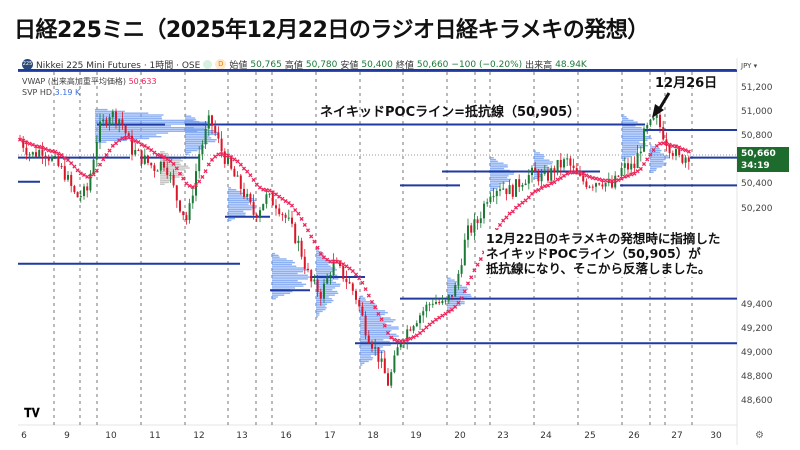 Image resolution: width=800 pixels, height=450 pixels. What do you see at coordinates (89, 81) in the screenshot?
I see `vwap-legend: VWAP (出来高加重平均価格) 50,633` at bounding box center [89, 81].